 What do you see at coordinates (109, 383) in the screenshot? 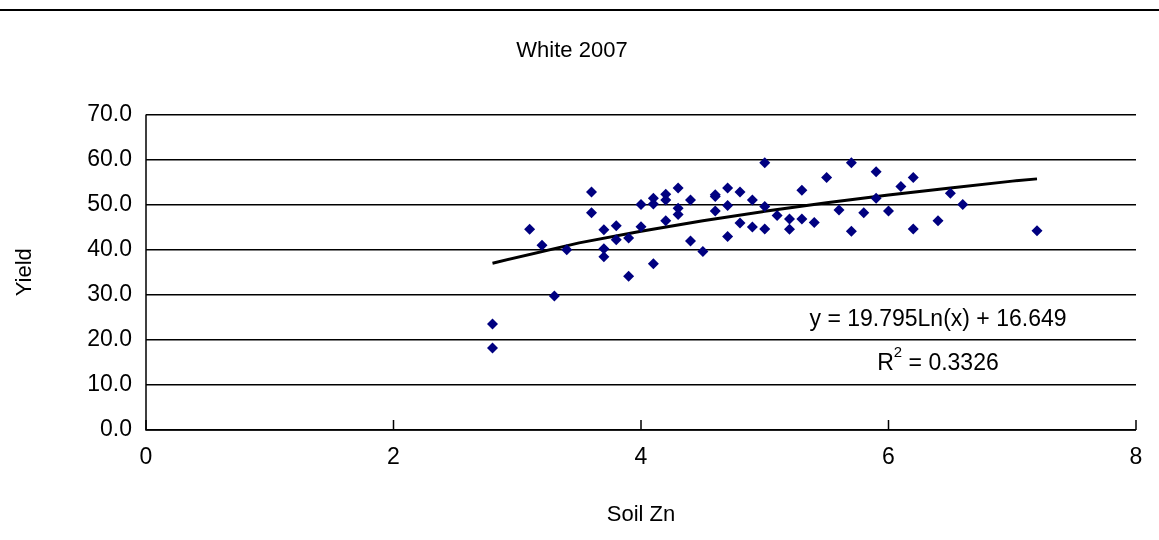
I see `y-tick-label: 10.0` at bounding box center [109, 383].